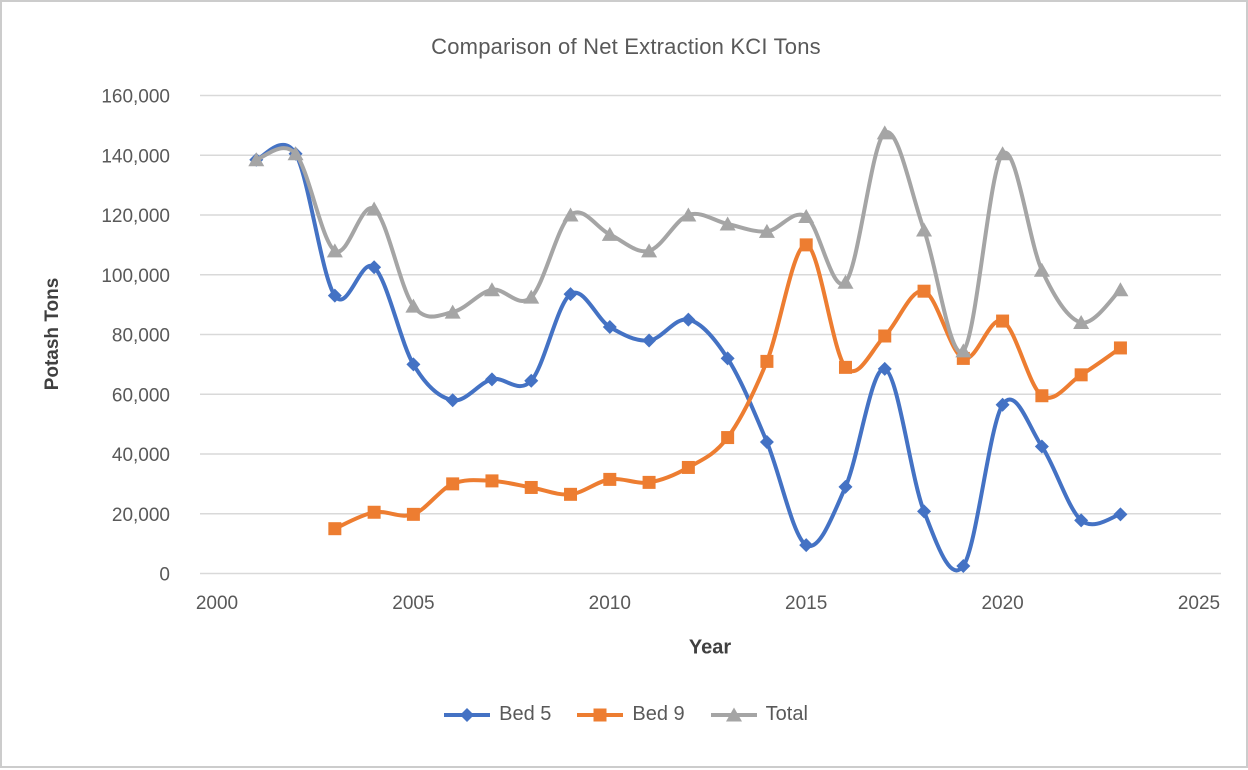  I want to click on legend-label: Bed 9, so click(658, 714).